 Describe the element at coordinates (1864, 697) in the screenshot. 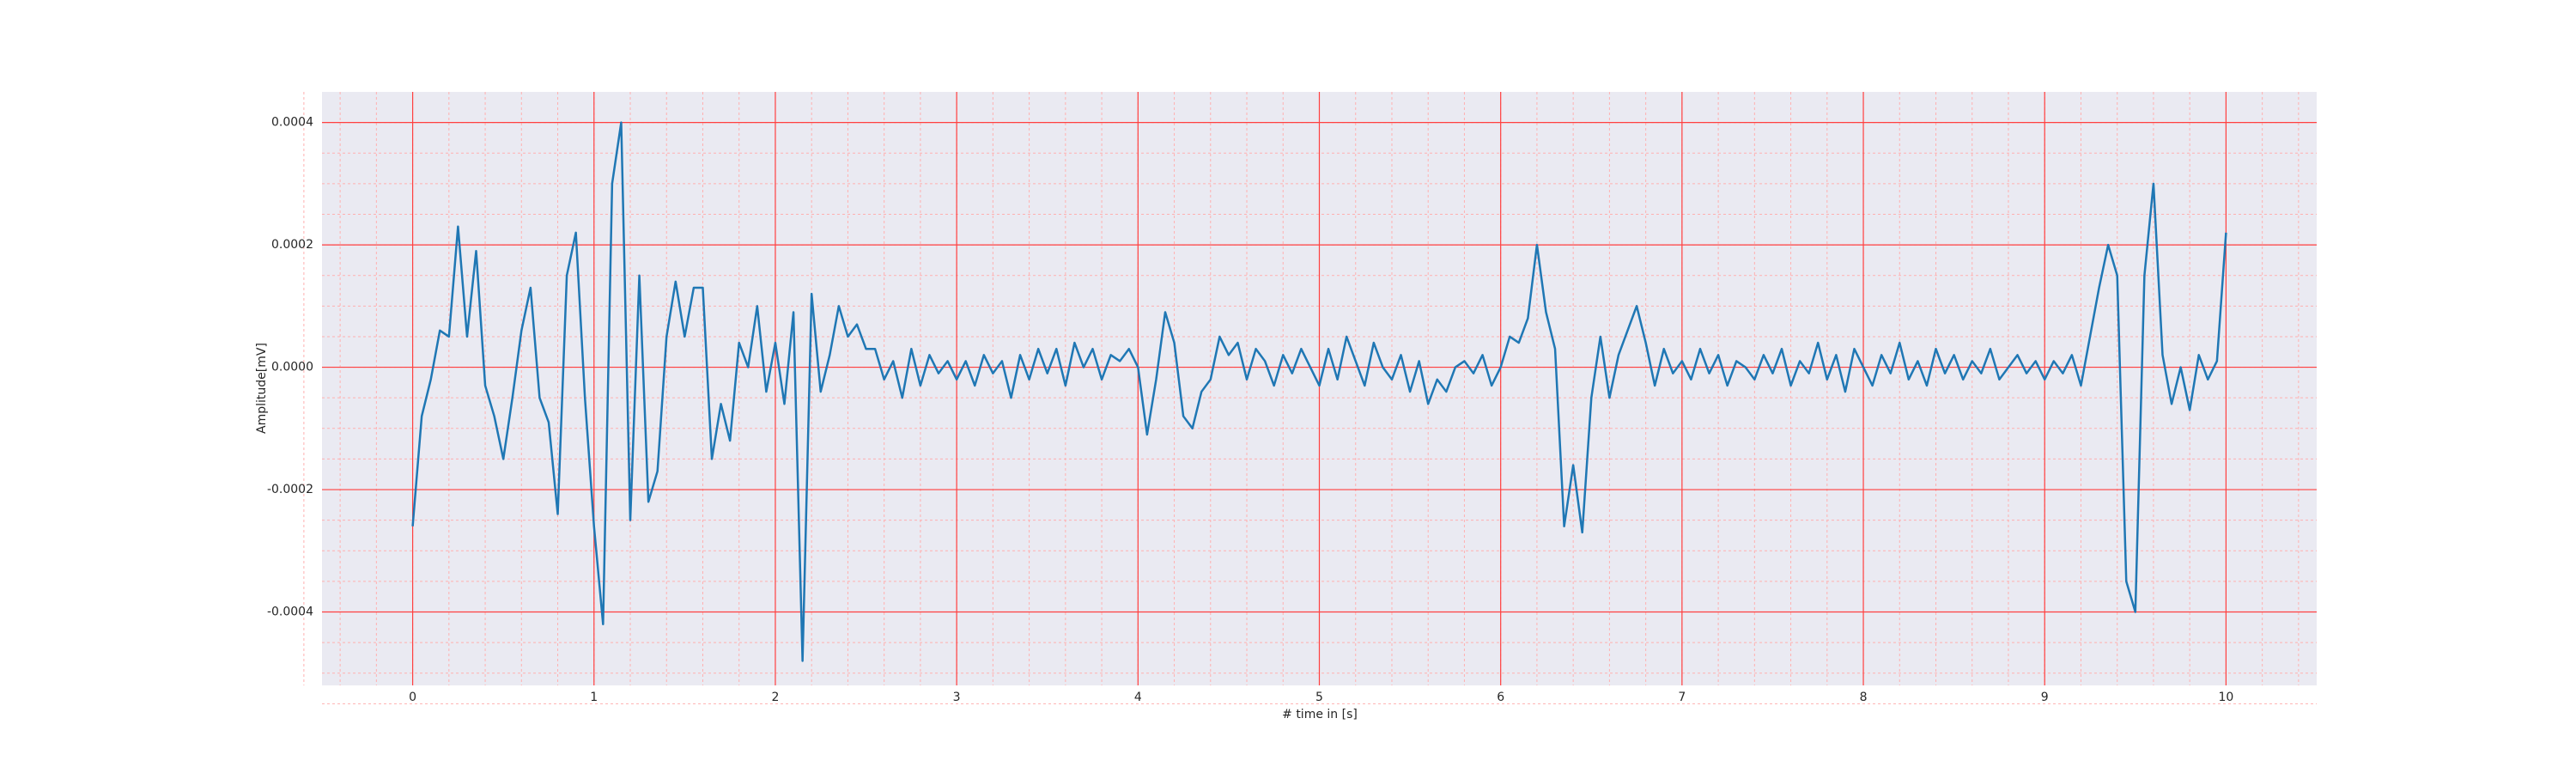

I see `x-tick-label: 8` at that location.